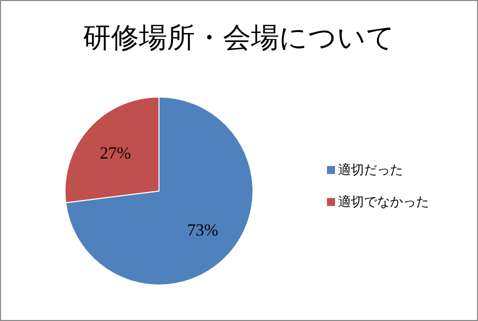 The width and height of the screenshot is (478, 321). What do you see at coordinates (383, 201) in the screenshot?
I see `legend-label: 適切でなかった` at bounding box center [383, 201].